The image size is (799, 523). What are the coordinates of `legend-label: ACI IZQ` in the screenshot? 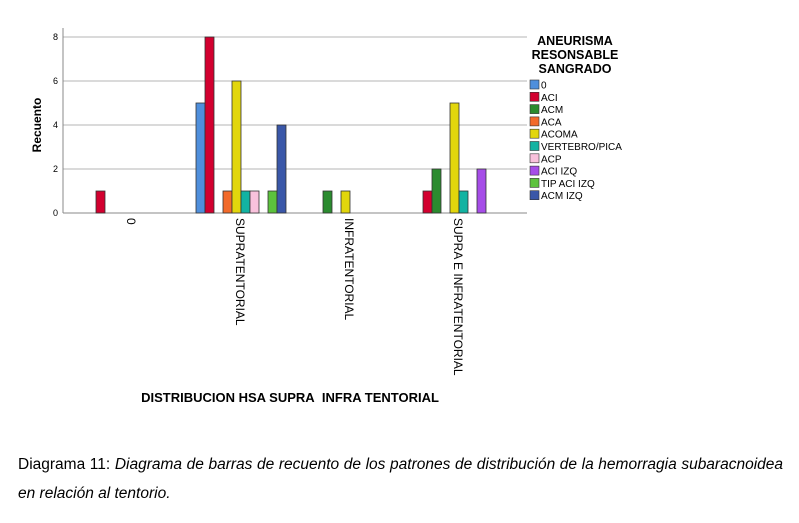 It's located at (559, 172).